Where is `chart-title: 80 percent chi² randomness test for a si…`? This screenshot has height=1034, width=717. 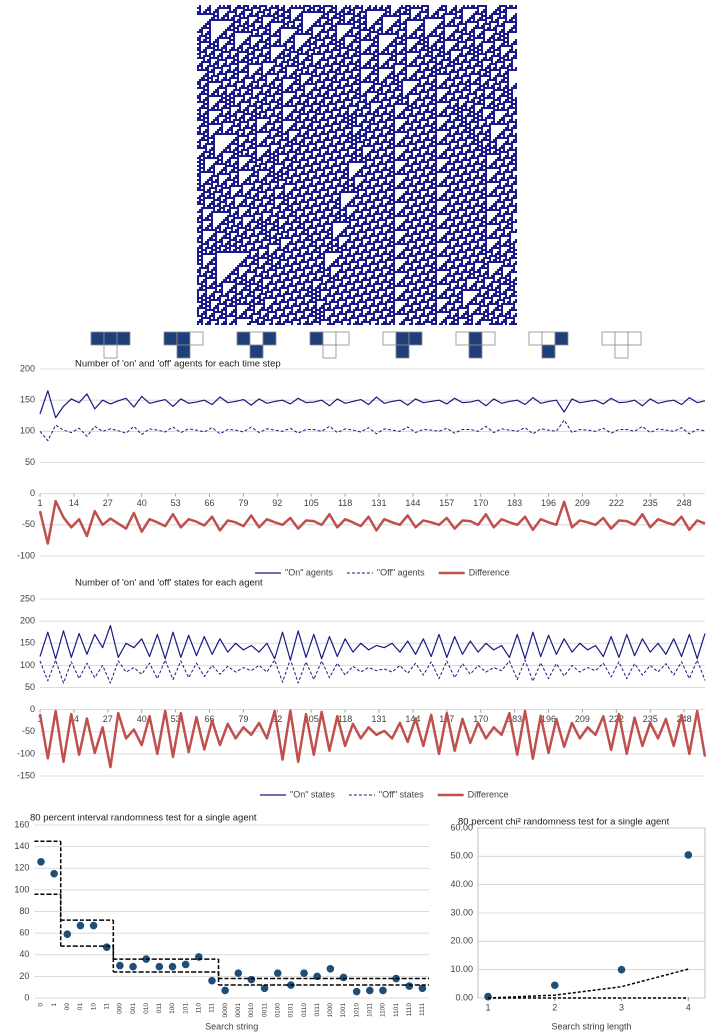 chart-title: 80 percent chi² randomness test for a si… is located at coordinates (564, 822).